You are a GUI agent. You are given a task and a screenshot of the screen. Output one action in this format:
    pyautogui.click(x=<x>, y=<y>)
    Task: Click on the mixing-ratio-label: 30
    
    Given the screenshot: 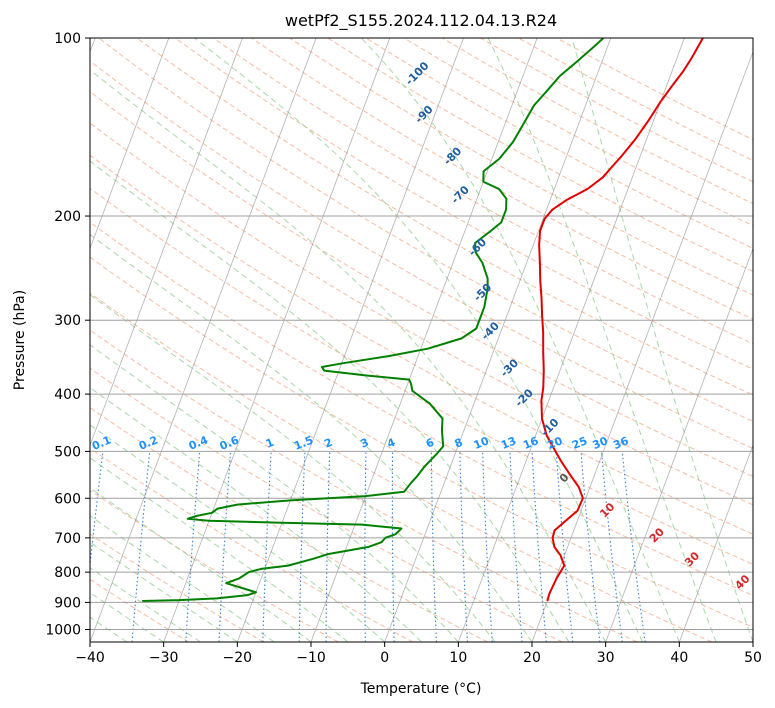 What is the action you would take?
    pyautogui.click(x=600, y=443)
    